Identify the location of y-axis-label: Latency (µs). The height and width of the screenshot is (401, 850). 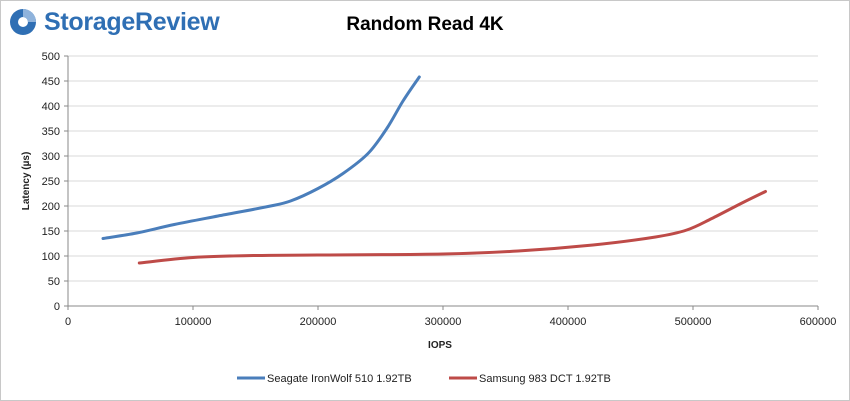
(26, 181).